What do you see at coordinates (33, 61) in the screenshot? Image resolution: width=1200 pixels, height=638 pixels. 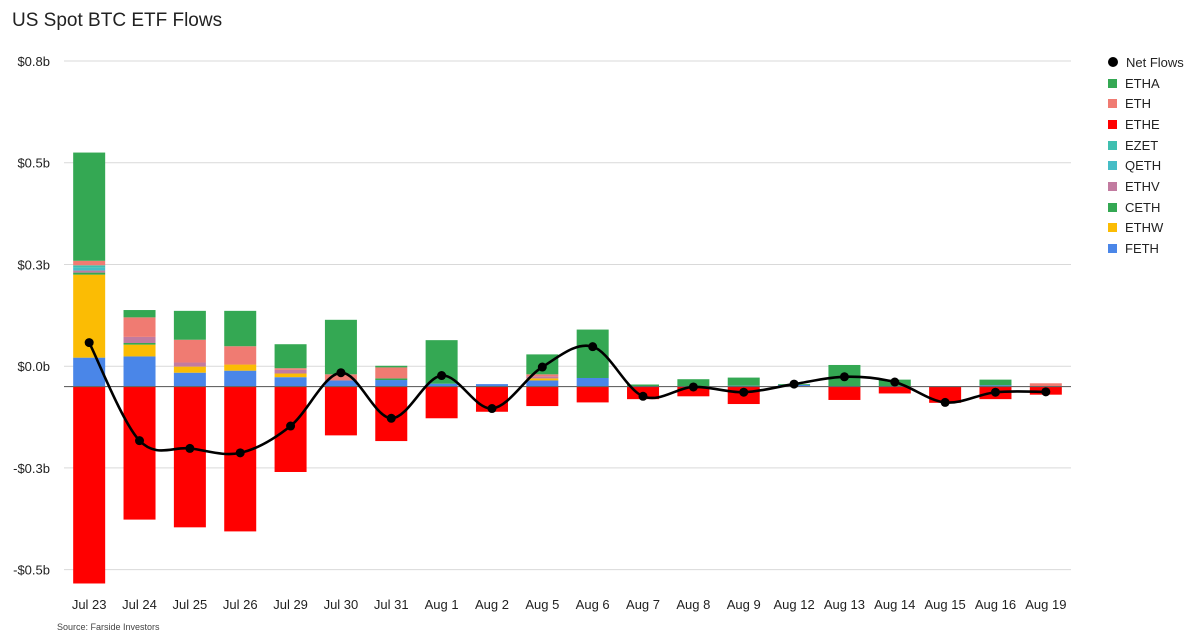 I see `y-tick-label: $0.8b` at bounding box center [33, 61].